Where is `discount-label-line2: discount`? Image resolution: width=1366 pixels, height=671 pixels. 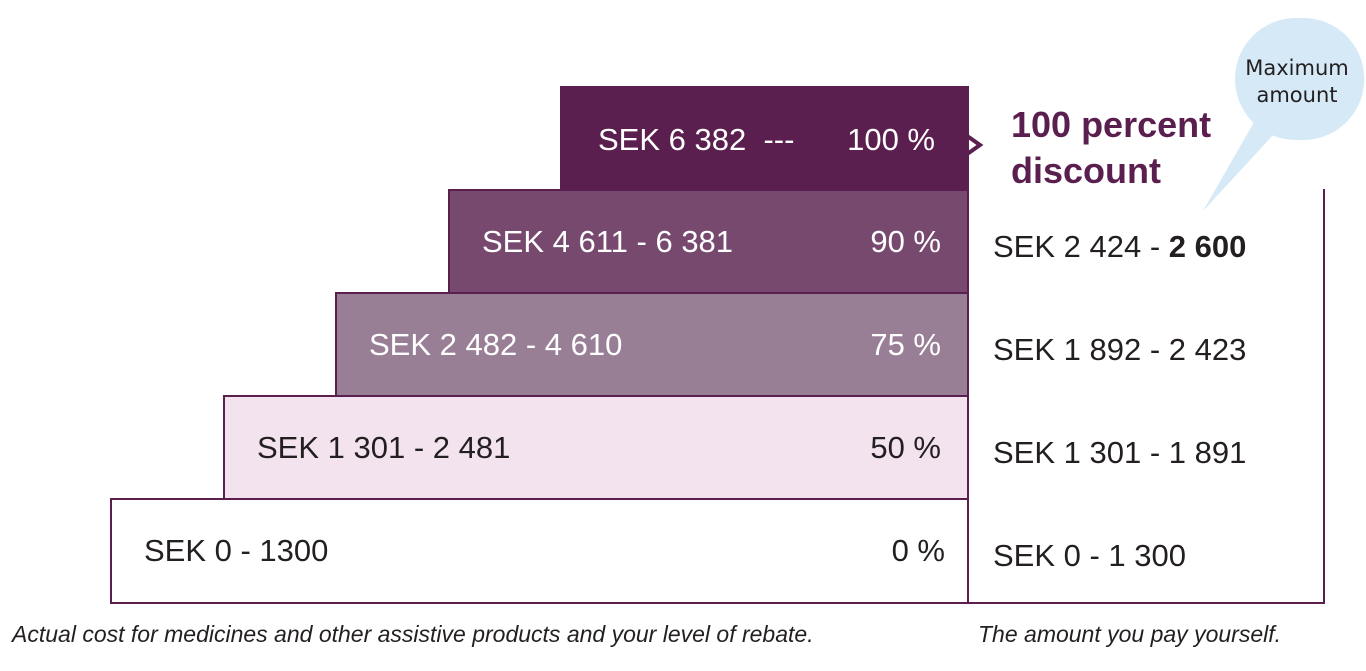
discount-label-line2: discount is located at coordinates (1086, 170).